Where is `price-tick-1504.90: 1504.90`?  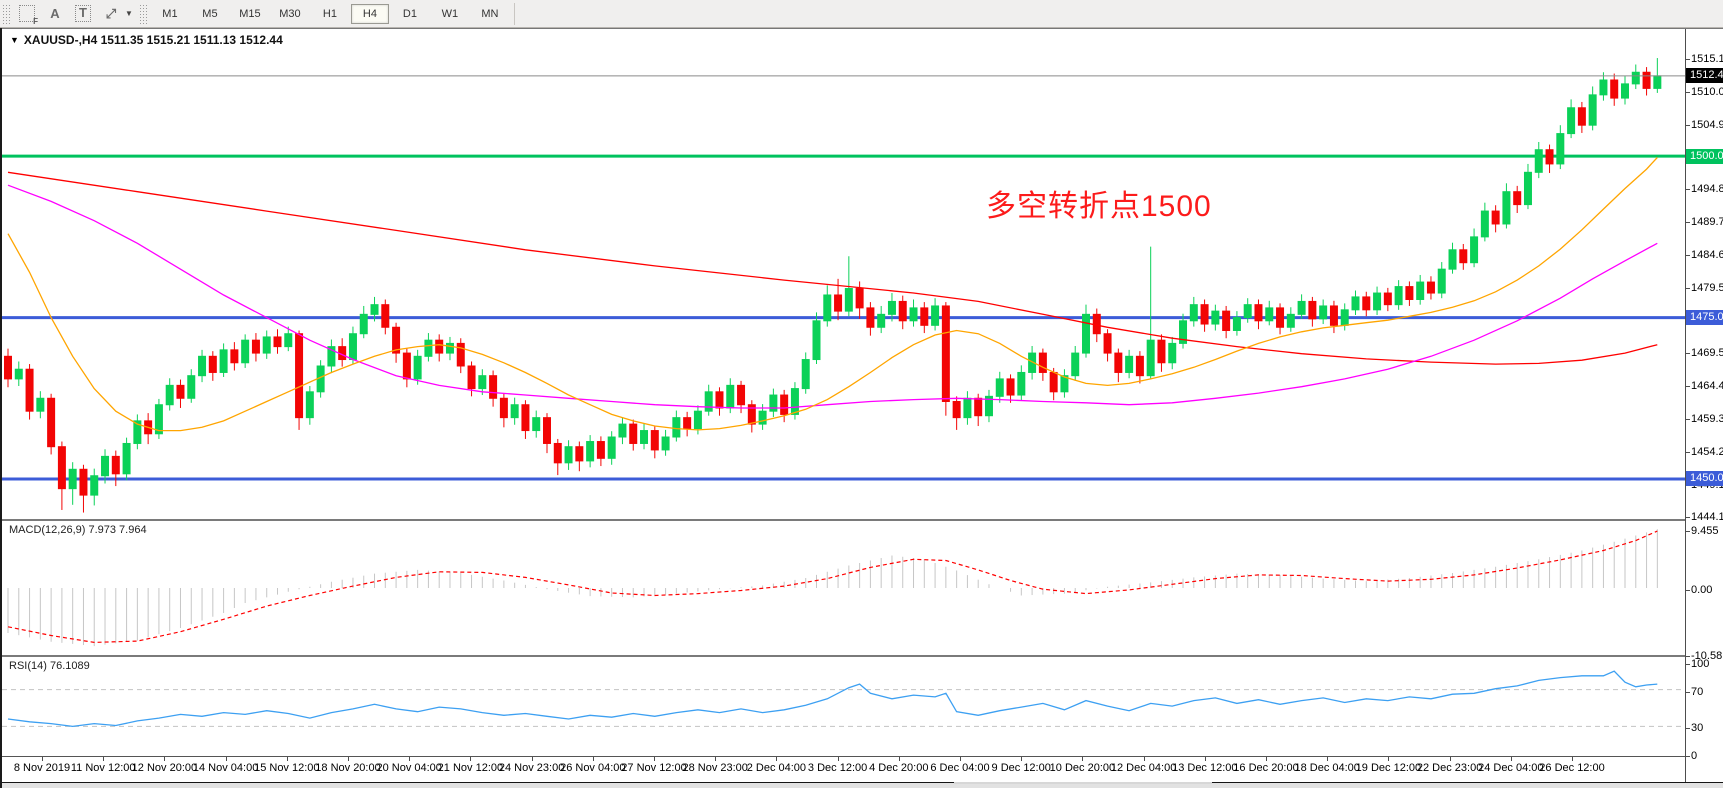
price-tick-1504.90: 1504.90 is located at coordinates (1707, 124).